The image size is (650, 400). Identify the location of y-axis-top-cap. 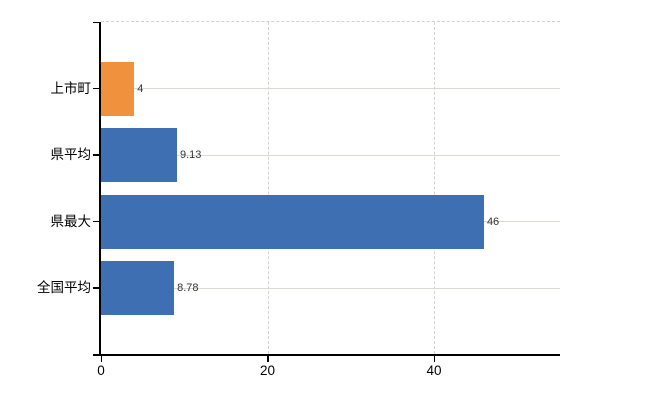
(97, 22).